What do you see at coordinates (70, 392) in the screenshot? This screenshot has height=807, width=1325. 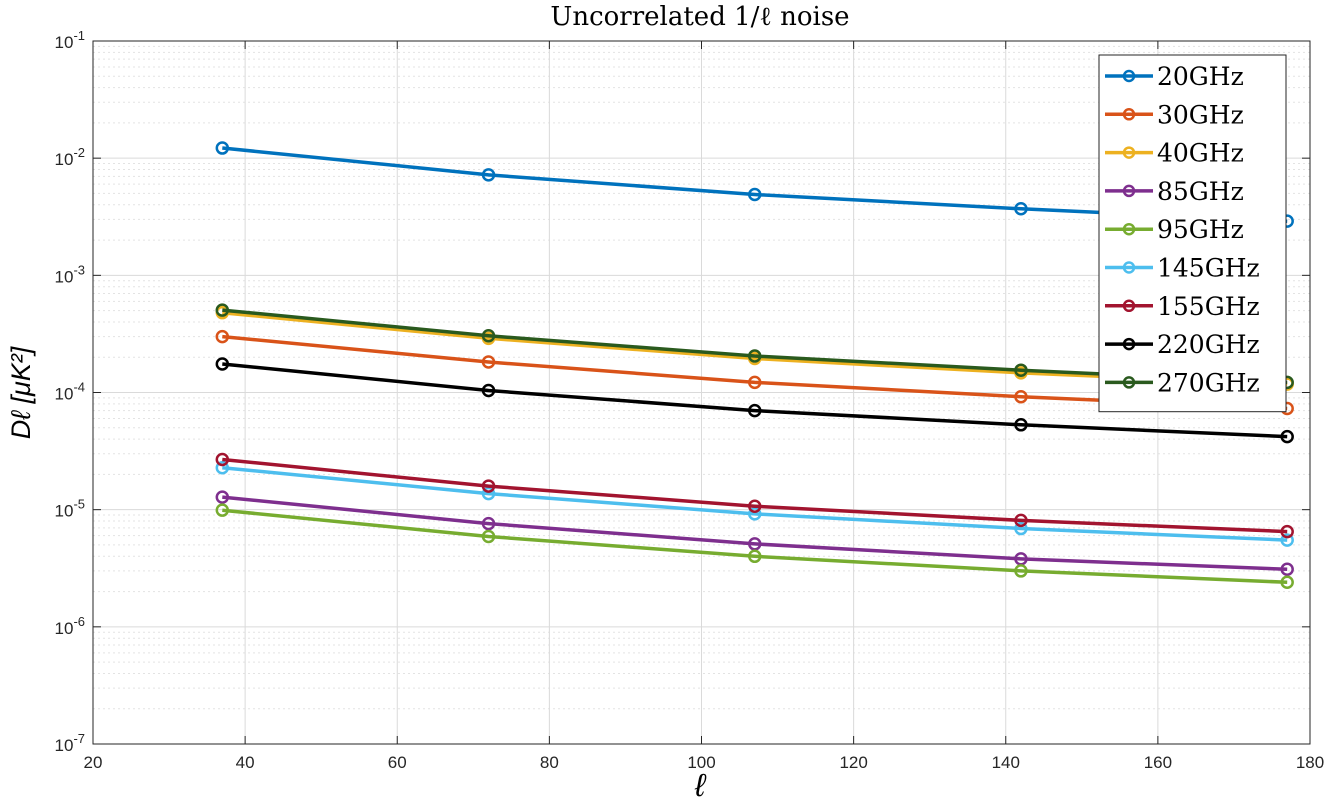 I see `y-tick-label: 10⁻⁴` at bounding box center [70, 392].